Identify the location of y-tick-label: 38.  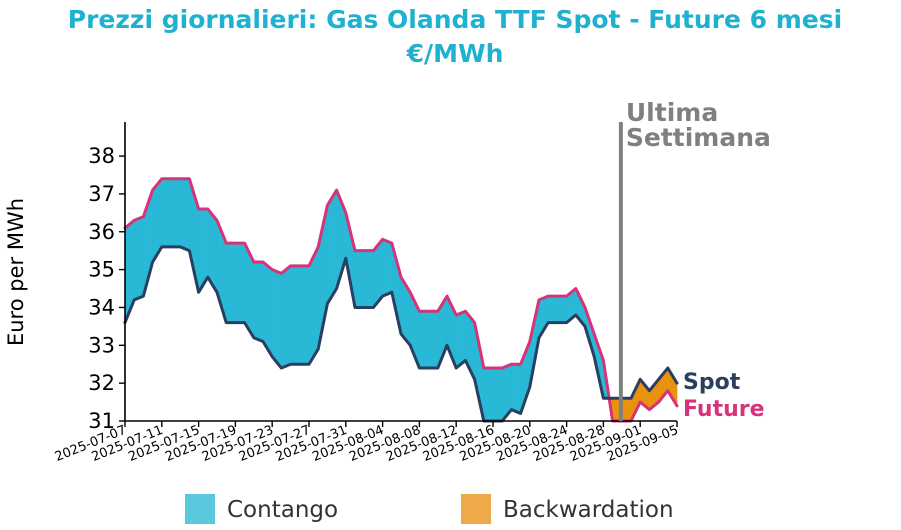
(101, 156).